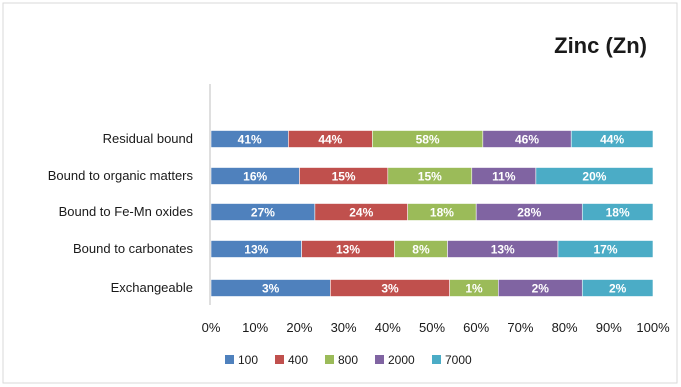  I want to click on category-label: Bound to Fe-Mn oxides, so click(126, 211).